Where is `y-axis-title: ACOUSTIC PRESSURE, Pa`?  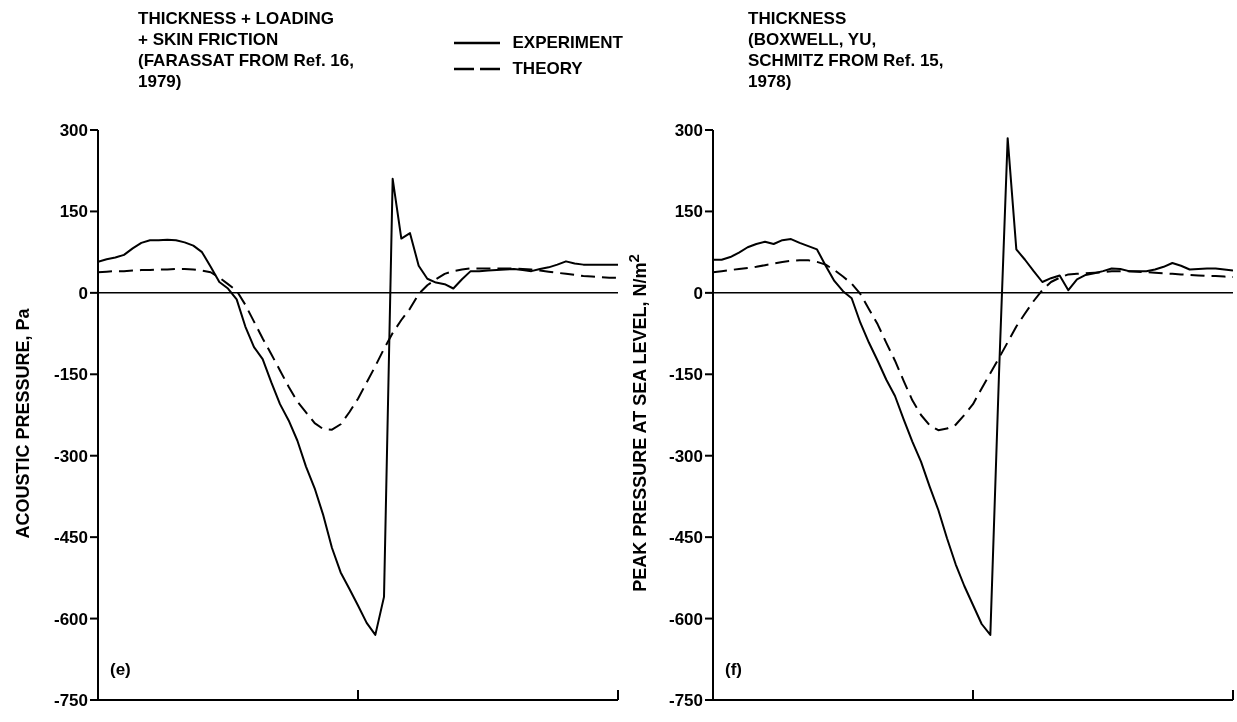 y-axis-title: ACOUSTIC PRESSURE, Pa is located at coordinates (23, 423).